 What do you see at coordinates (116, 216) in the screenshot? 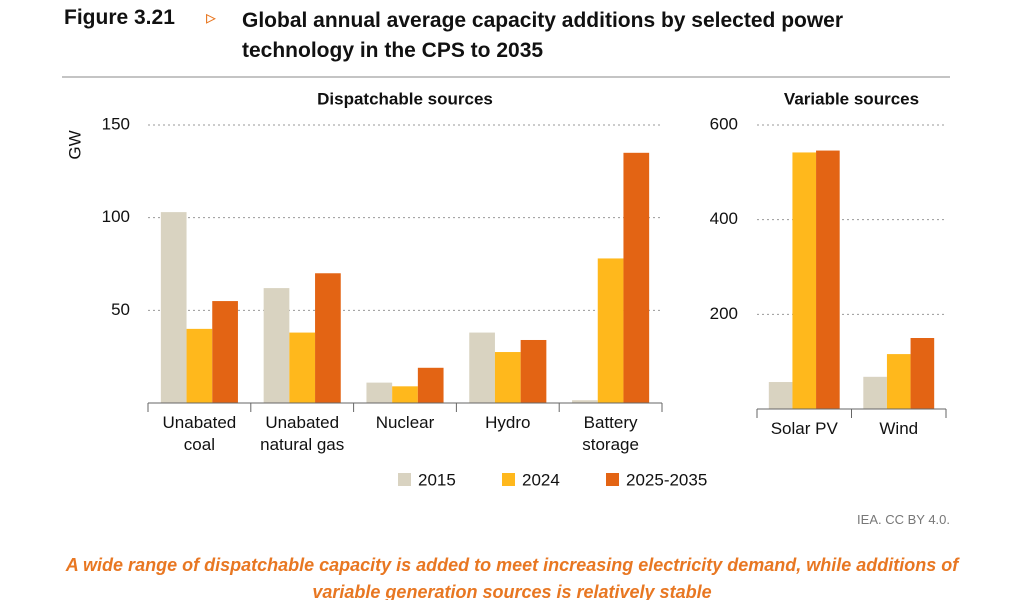
I see `y-tick-label: 100` at bounding box center [116, 216].